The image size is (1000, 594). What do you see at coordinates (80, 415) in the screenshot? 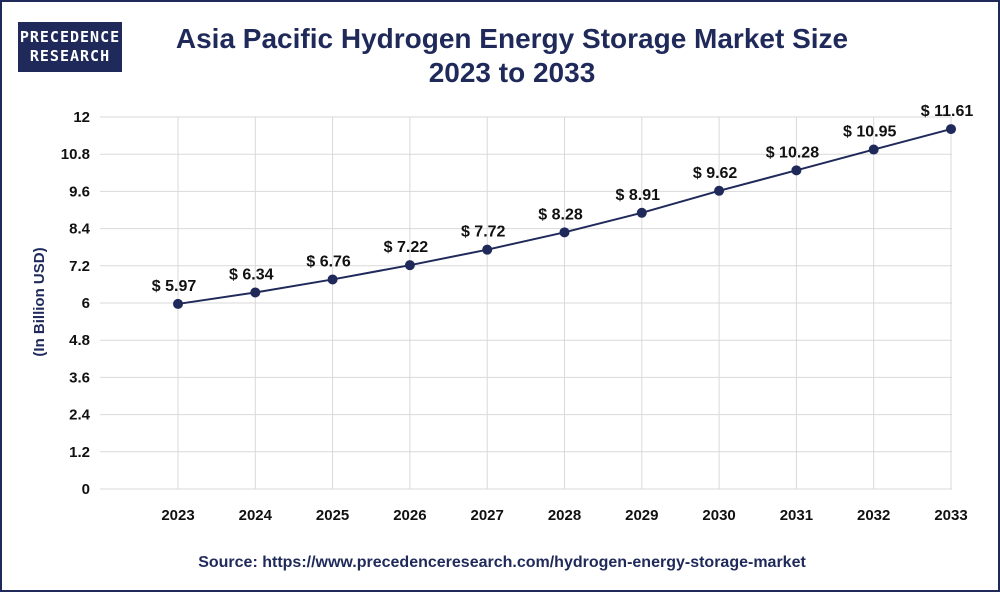
I see `y-tick-label: 2.4` at bounding box center [80, 415].